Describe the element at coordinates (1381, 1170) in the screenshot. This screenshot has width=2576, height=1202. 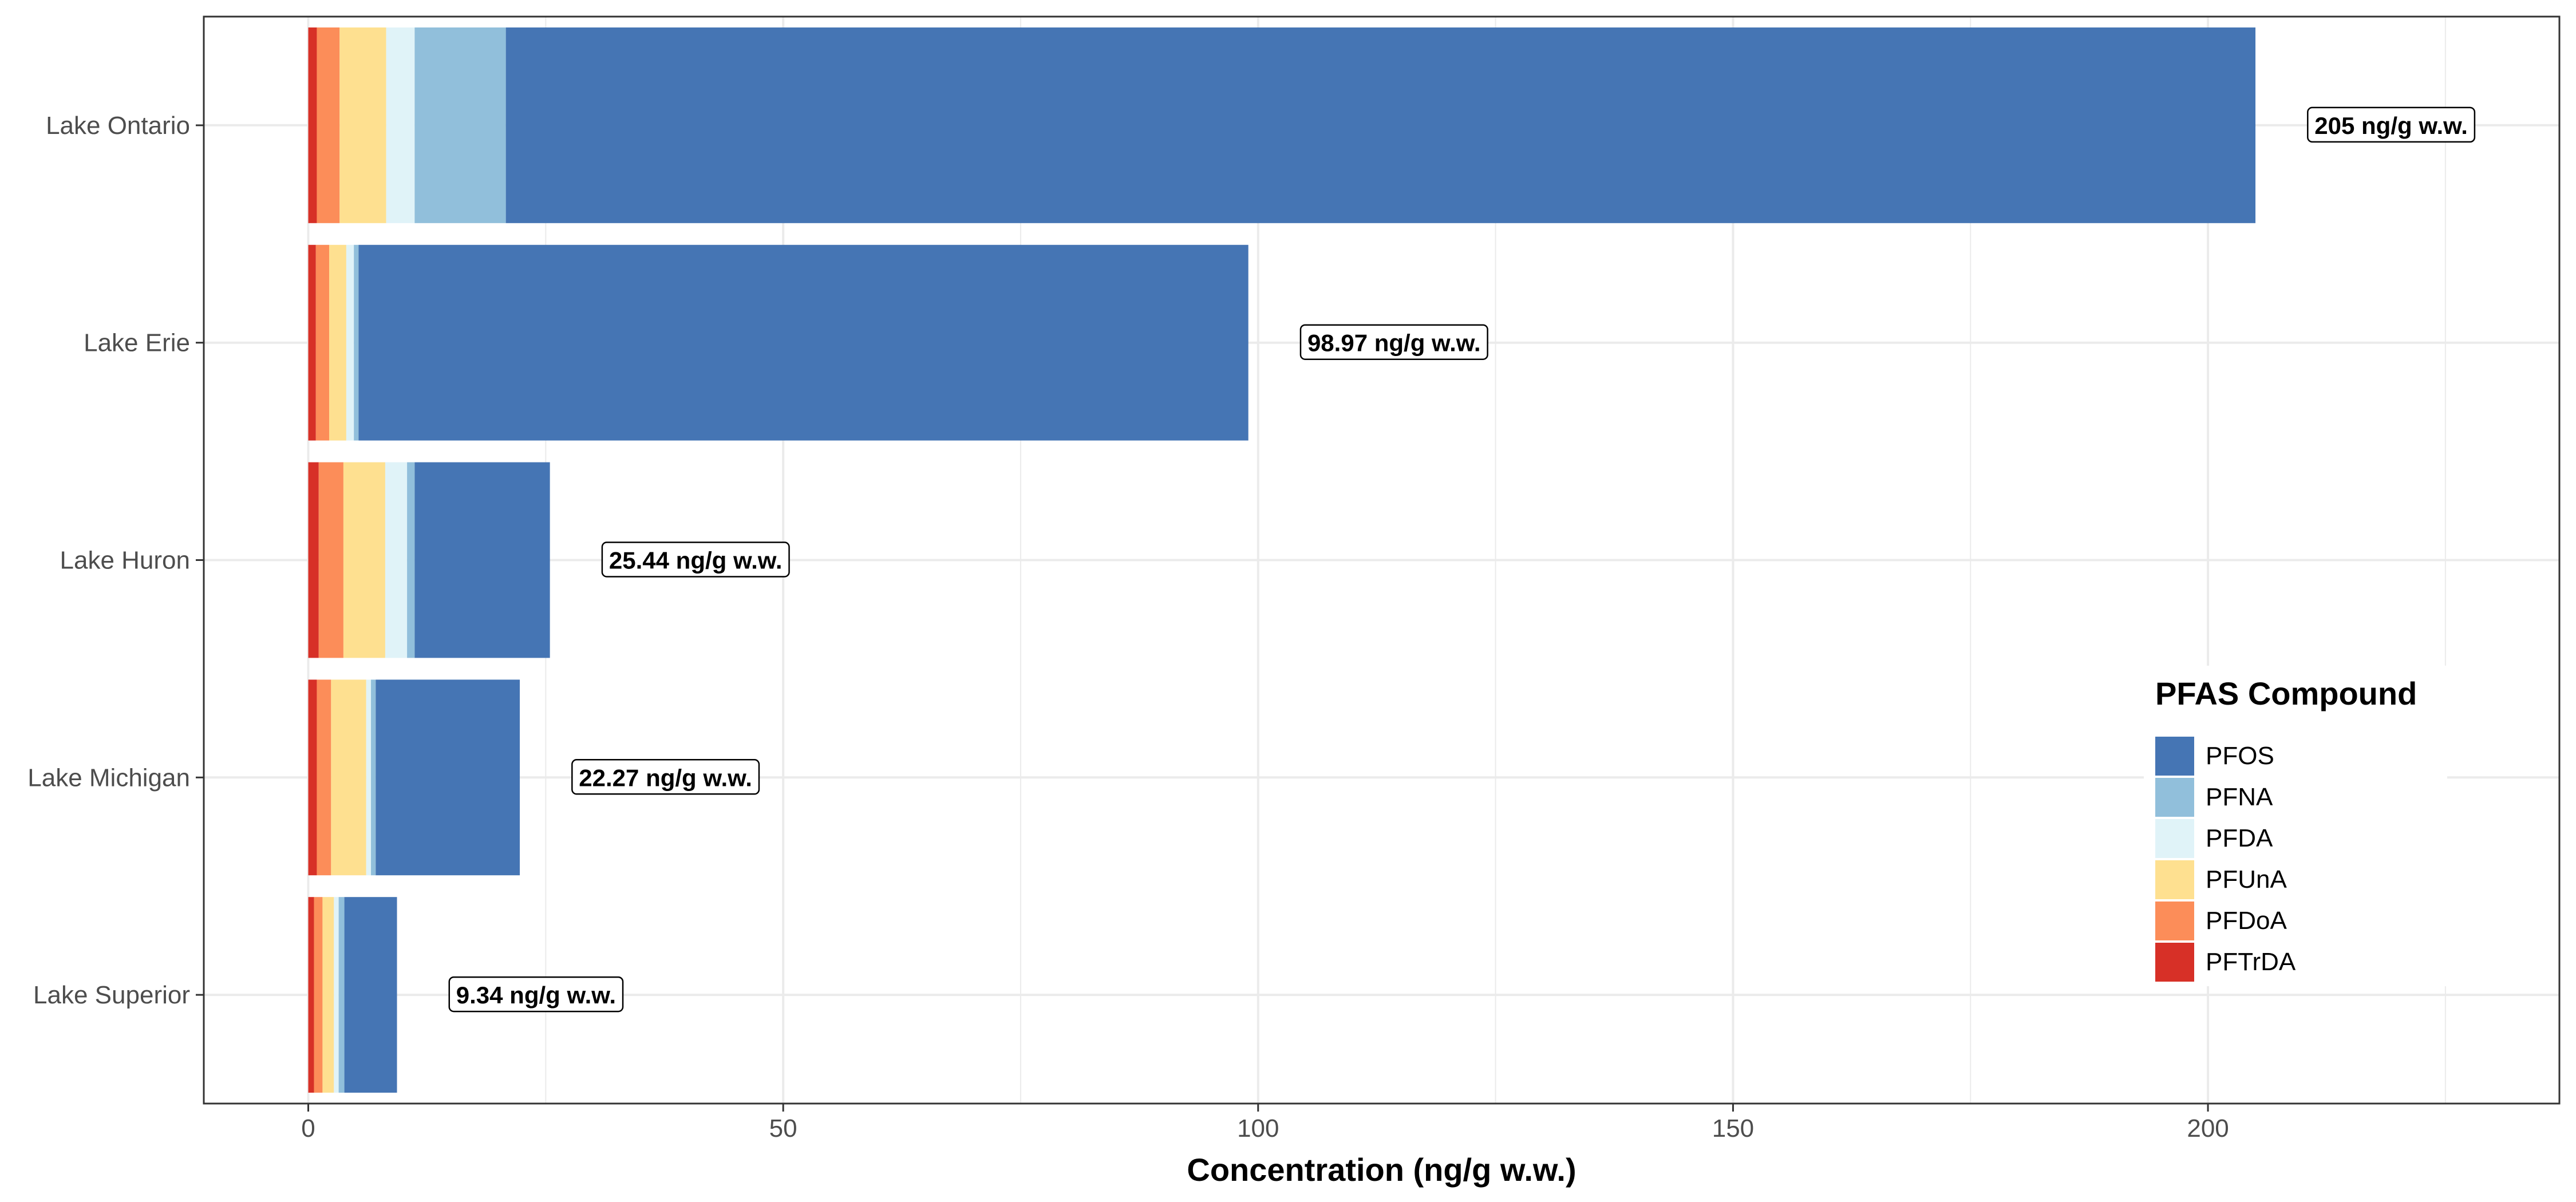
I see `x-axis-title: Concentration (ng/g w.w.)` at that location.